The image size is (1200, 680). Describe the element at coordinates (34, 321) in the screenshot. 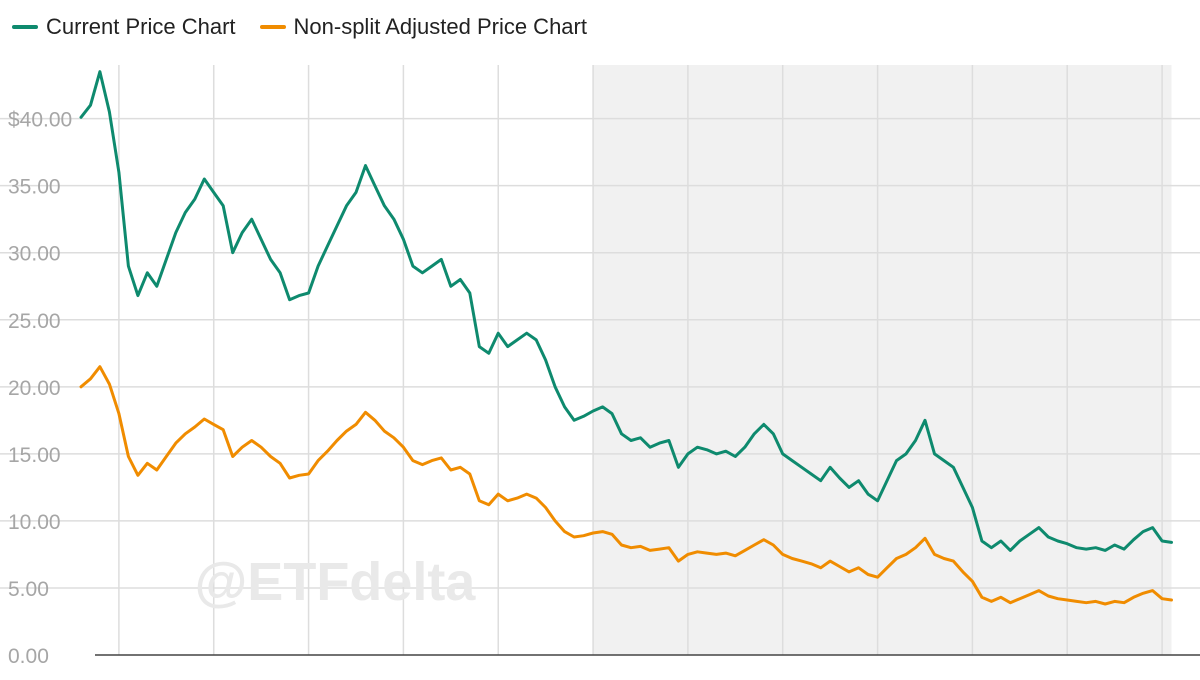

I see `y-tick-label: 25.00` at that location.